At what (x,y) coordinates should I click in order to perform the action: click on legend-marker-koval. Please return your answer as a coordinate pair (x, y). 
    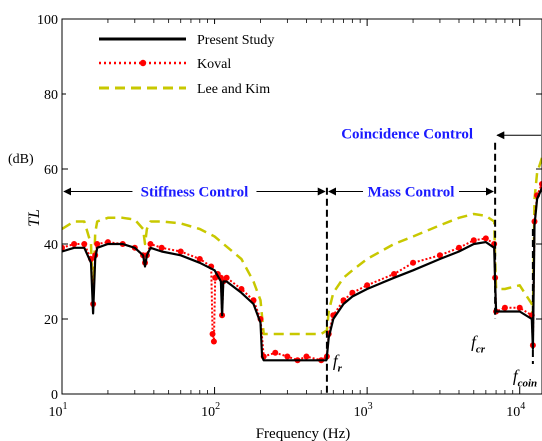
    Looking at the image, I should click on (143, 63).